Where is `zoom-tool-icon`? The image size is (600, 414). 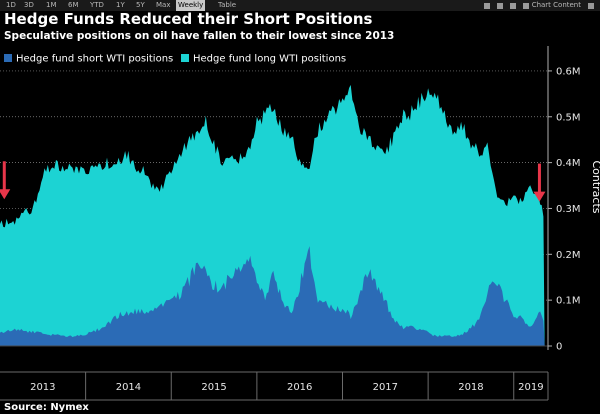 zoom-tool-icon is located at coordinates (499, 5).